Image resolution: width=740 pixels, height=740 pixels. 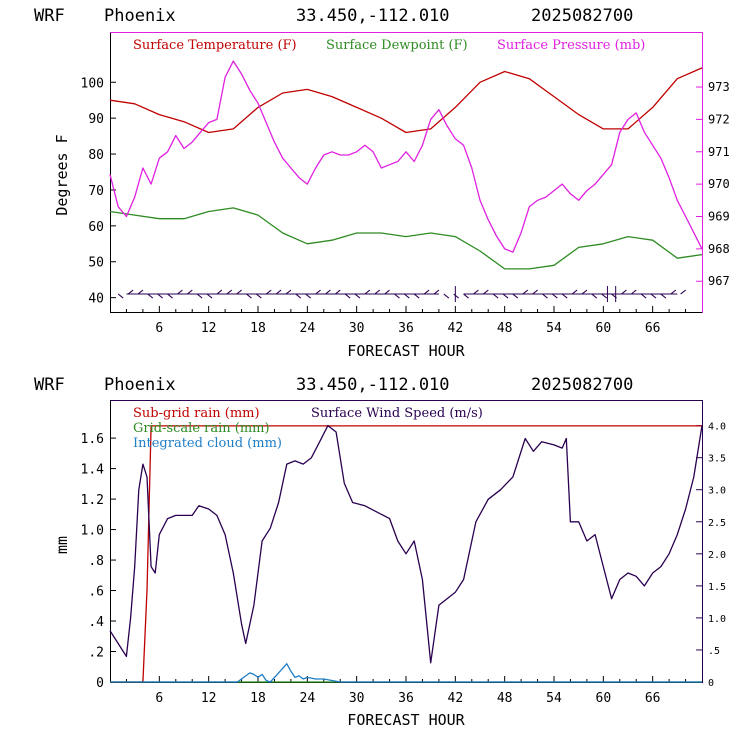 What do you see at coordinates (717, 459) in the screenshot?
I see `bottom-y2-tick-label-3-5: 3.5` at bounding box center [717, 459].